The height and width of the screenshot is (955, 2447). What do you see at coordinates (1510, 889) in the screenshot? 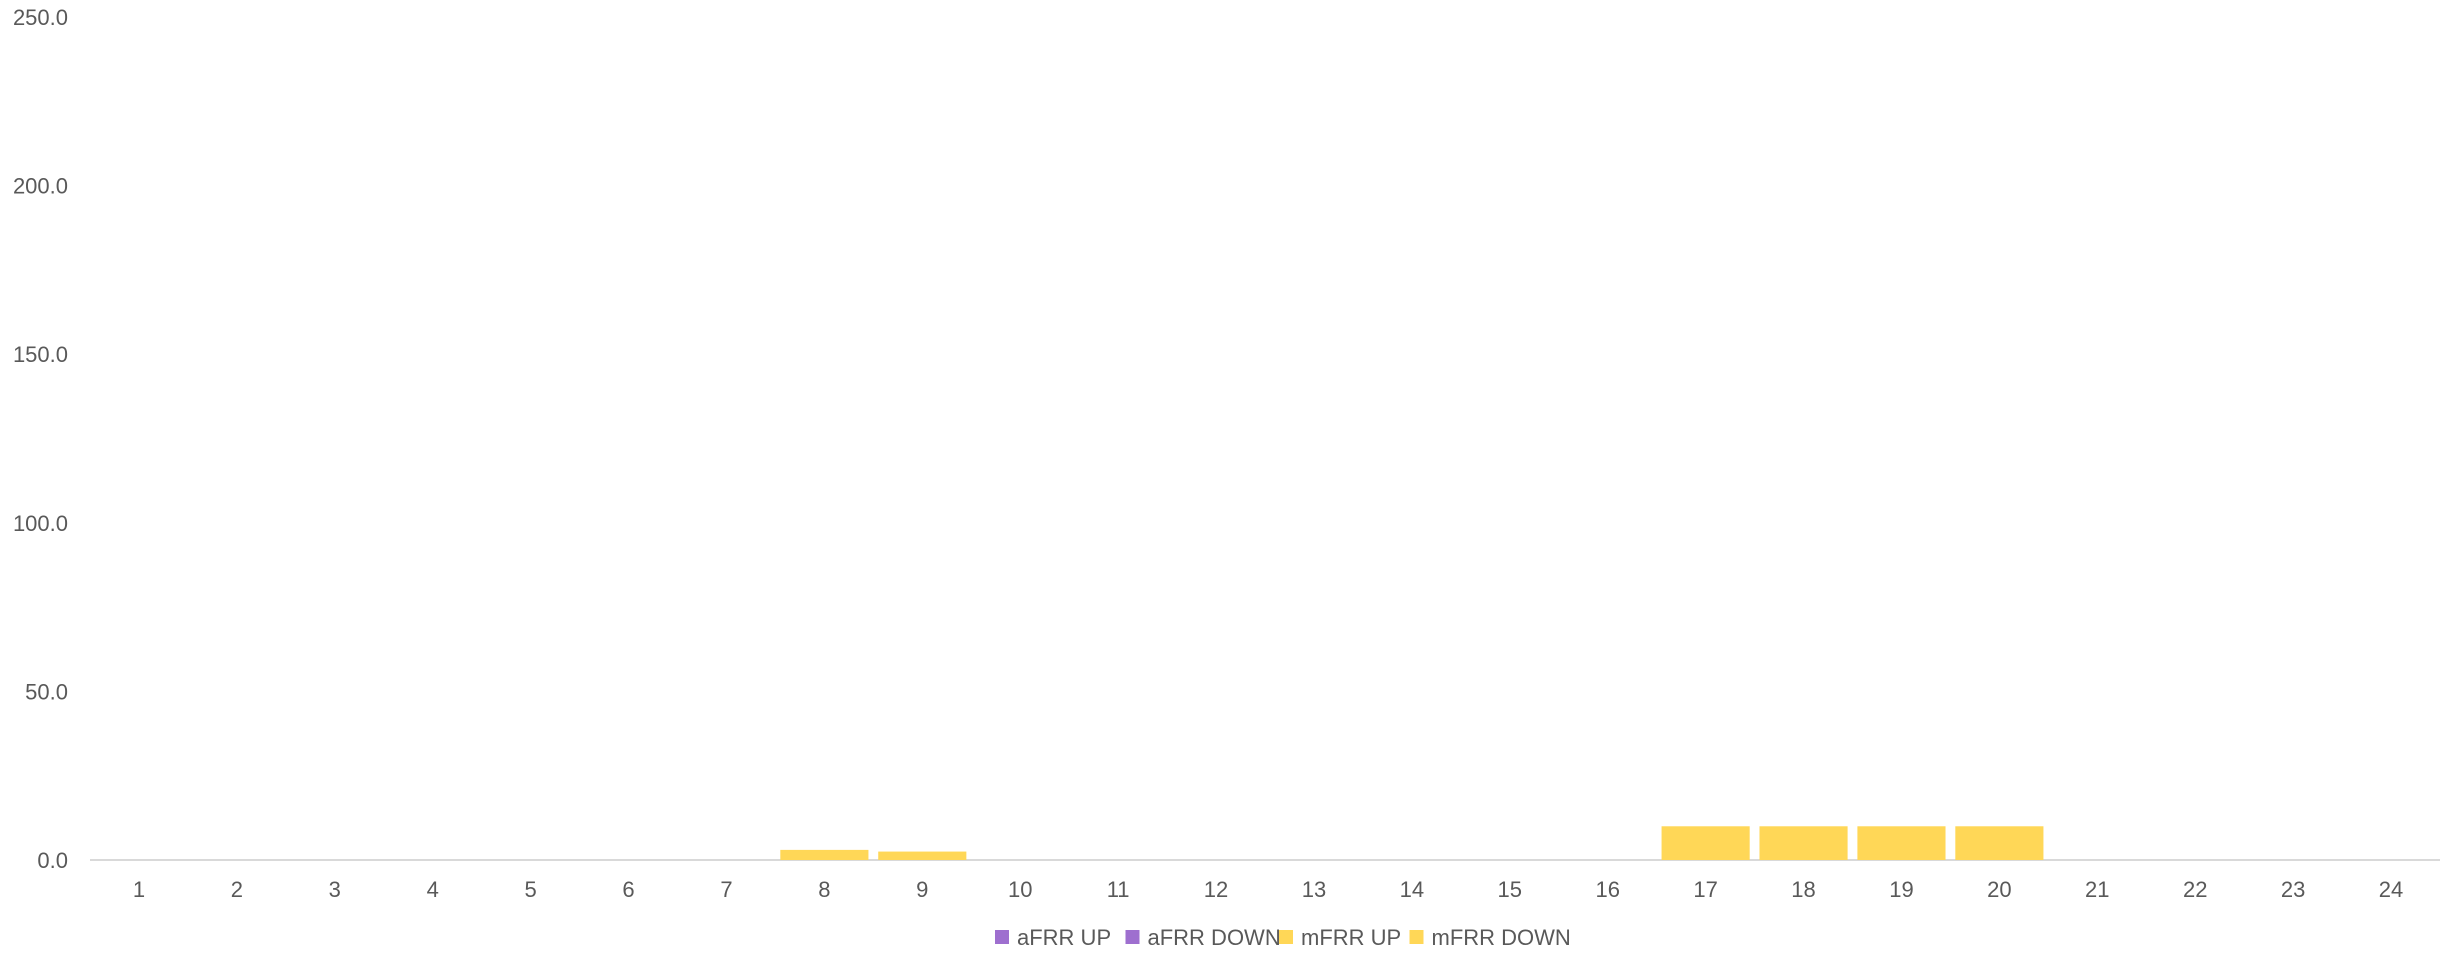
I see `x-tick-label: 15` at bounding box center [1510, 889].